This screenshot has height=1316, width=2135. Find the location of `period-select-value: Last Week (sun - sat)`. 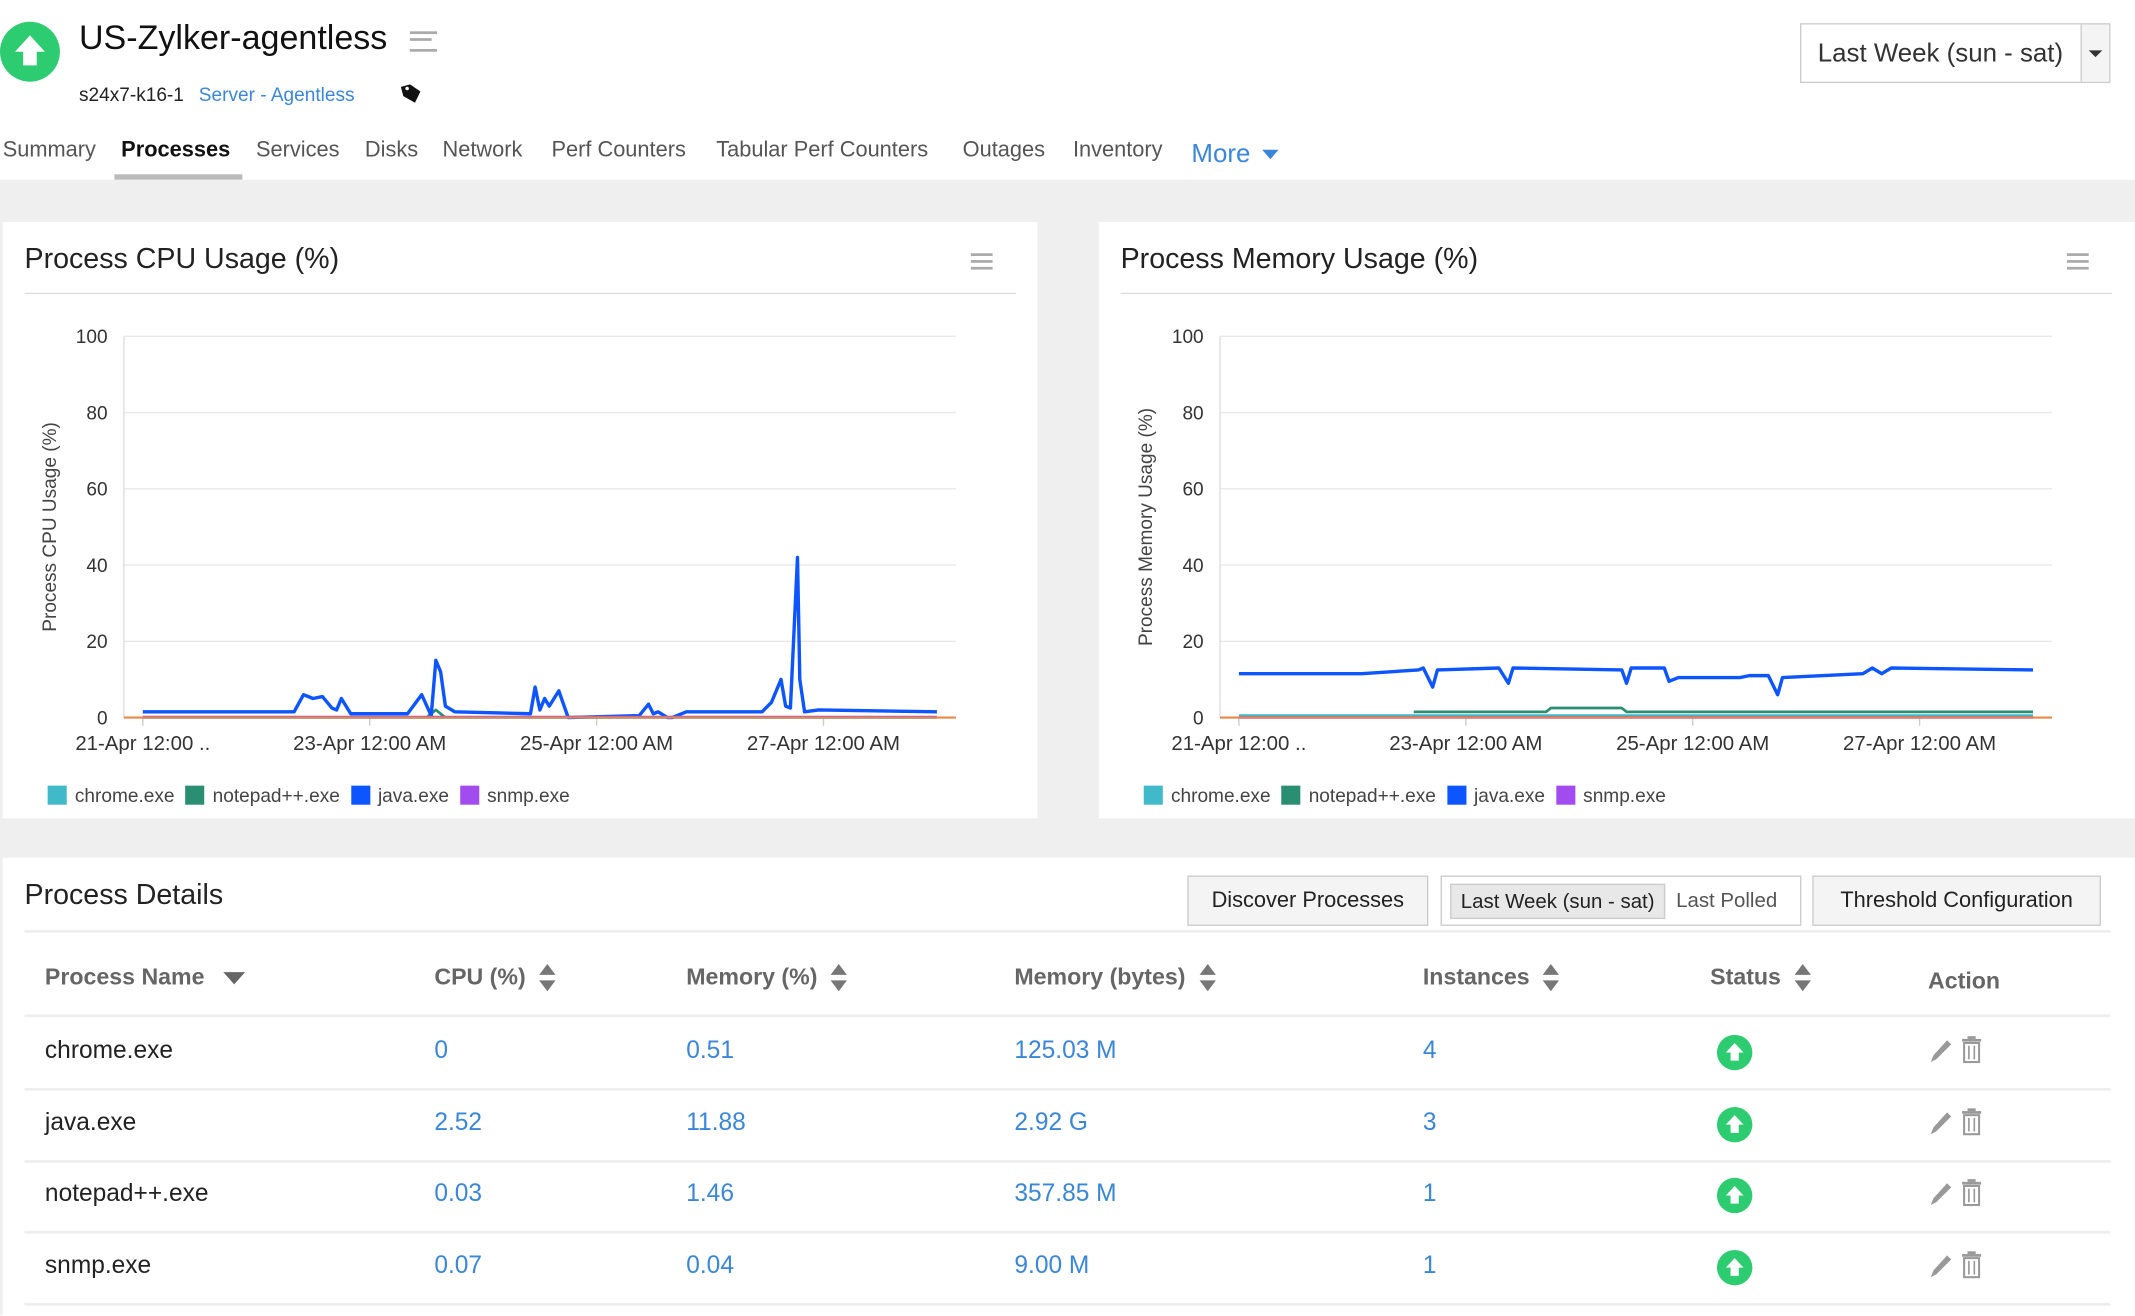

period-select-value: Last Week (sun - sat) is located at coordinates (1940, 54).